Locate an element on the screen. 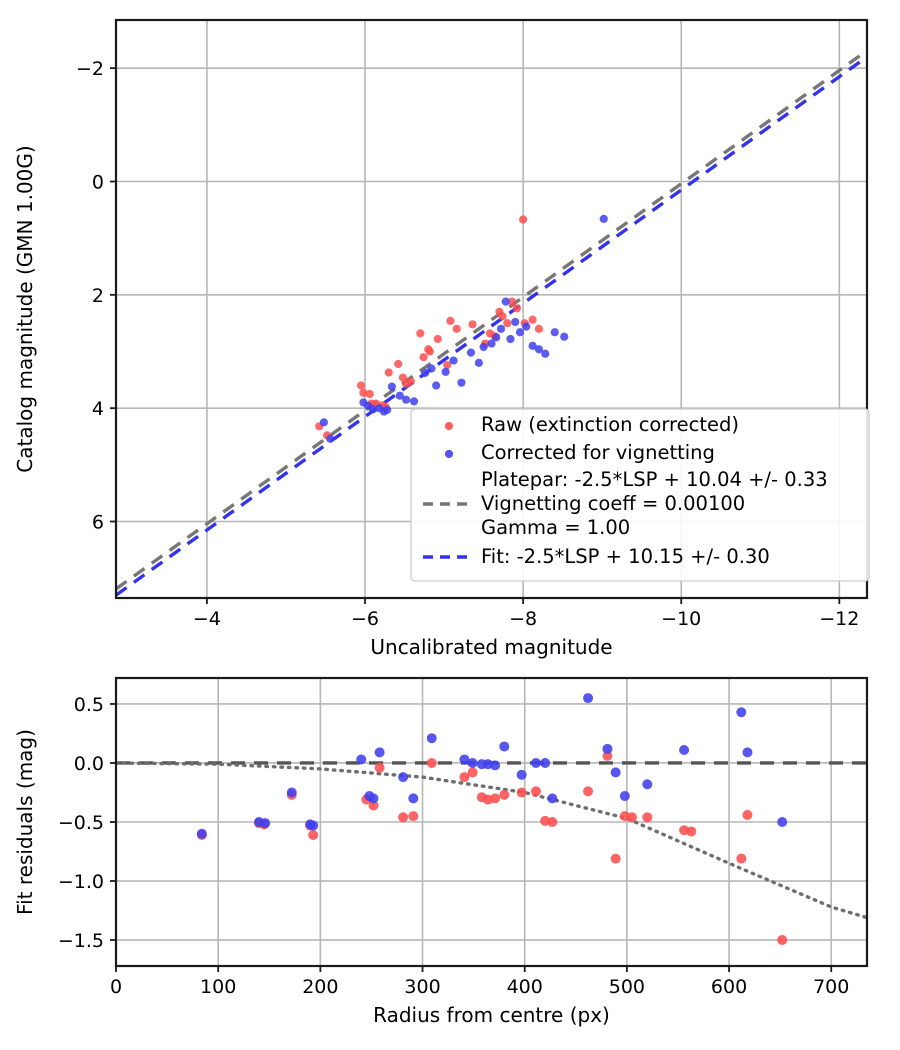  x-axis-label-top: Uncalibrated magnitude is located at coordinates (491, 647).